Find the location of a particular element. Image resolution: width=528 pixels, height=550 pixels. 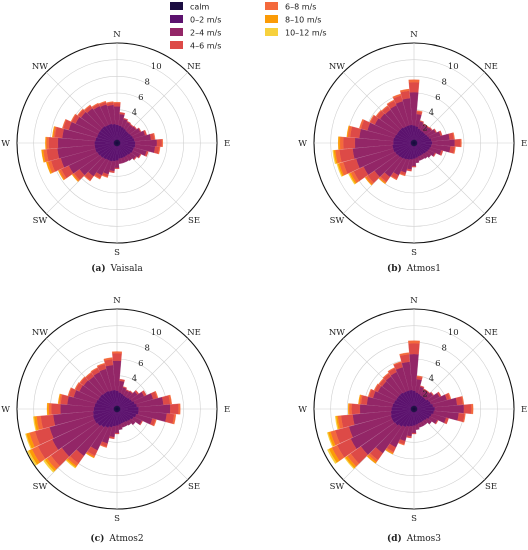

panel-caption: (b) Atmos1 is located at coordinates (414, 268).